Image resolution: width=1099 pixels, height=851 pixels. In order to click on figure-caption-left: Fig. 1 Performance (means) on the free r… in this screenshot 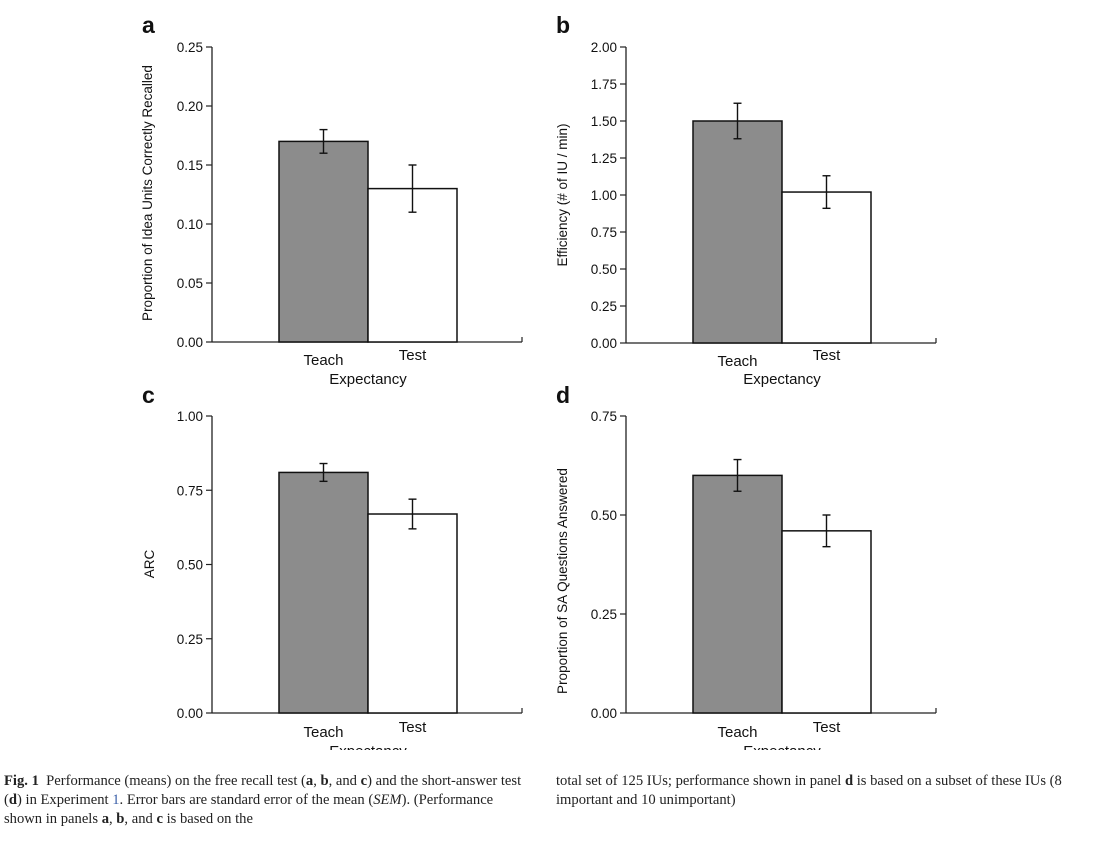, I will do `click(264, 800)`.